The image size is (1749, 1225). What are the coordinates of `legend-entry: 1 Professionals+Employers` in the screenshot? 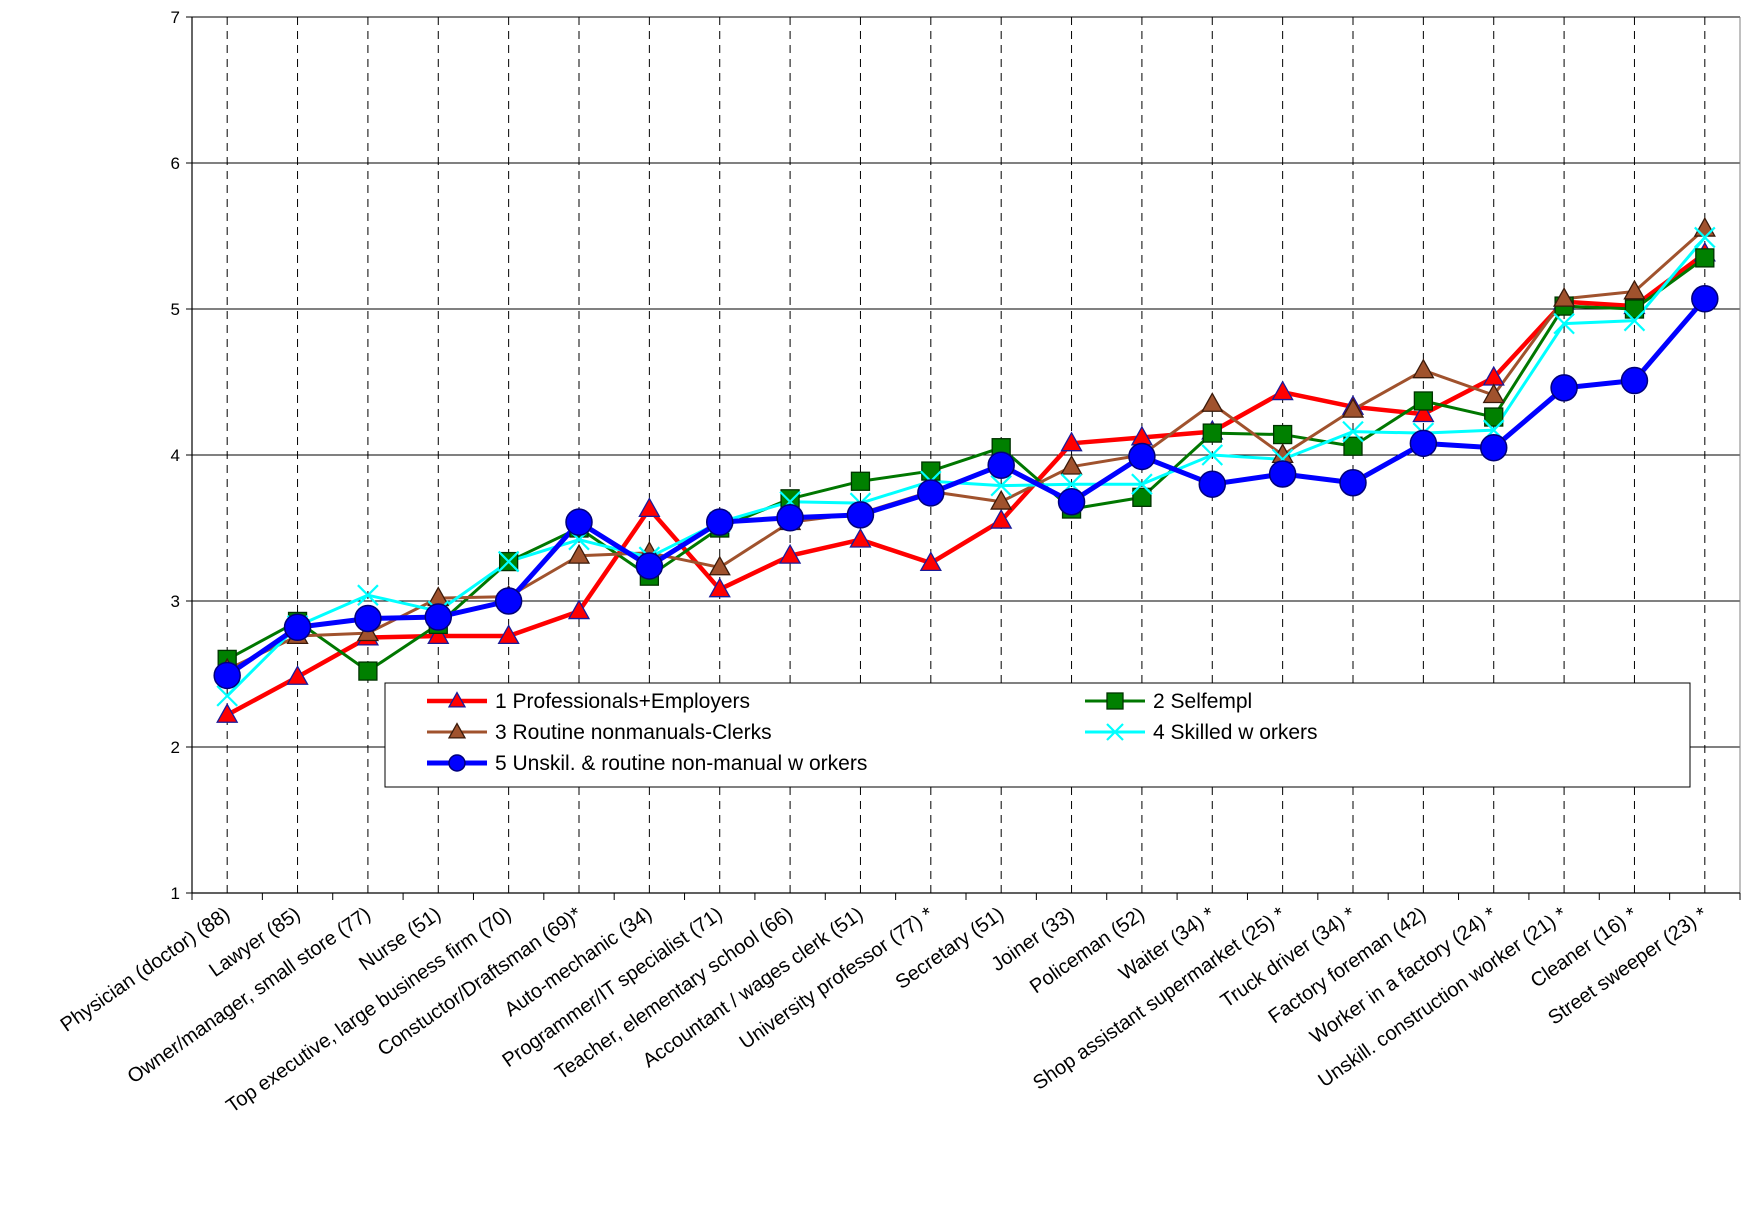 It's located at (588, 701).